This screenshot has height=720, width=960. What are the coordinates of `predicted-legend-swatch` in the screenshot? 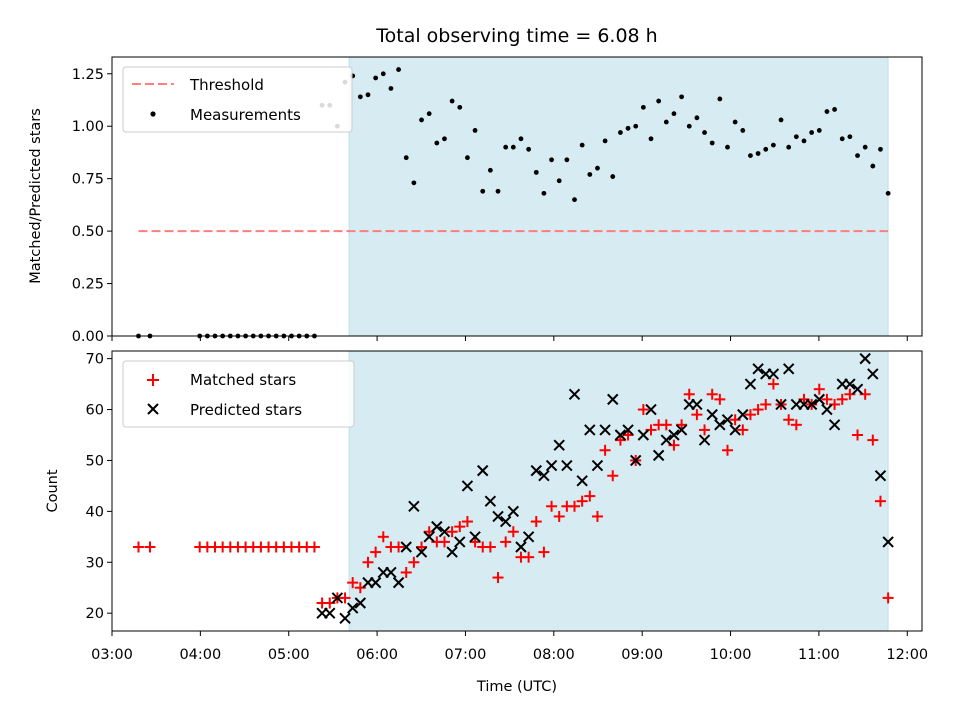 It's located at (153, 409).